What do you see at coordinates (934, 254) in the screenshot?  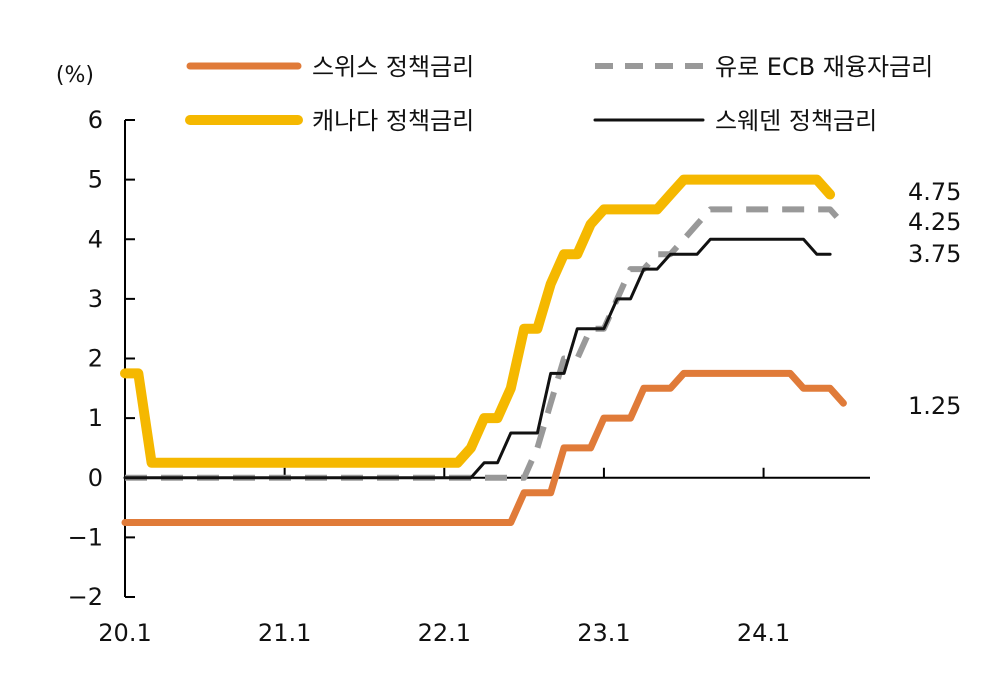 I see `end-value-label: 3.75` at bounding box center [934, 254].